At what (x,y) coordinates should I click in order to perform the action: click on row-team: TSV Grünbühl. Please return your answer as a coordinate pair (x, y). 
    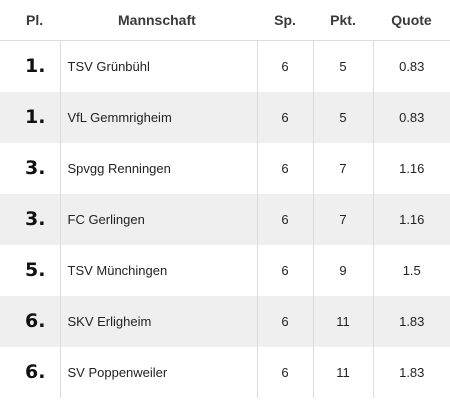
    Looking at the image, I should click on (158, 66).